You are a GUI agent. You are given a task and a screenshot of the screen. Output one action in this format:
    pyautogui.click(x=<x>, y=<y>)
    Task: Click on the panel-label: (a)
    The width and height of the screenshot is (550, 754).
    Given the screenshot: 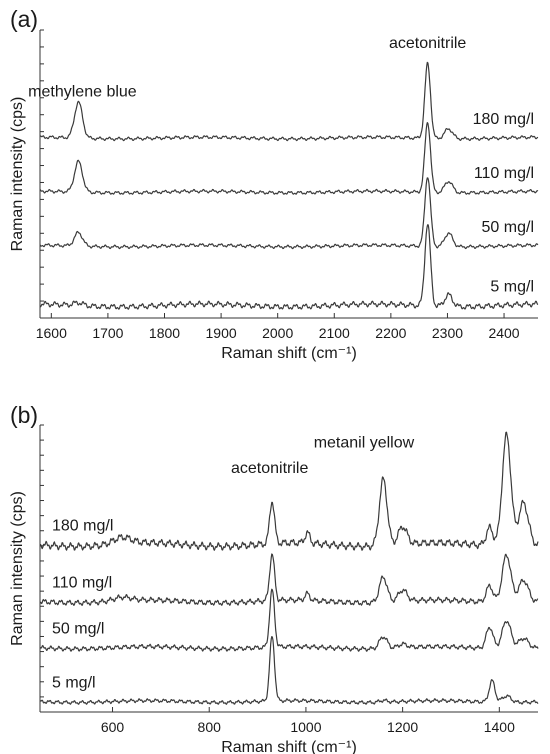 What is the action you would take?
    pyautogui.click(x=24, y=19)
    